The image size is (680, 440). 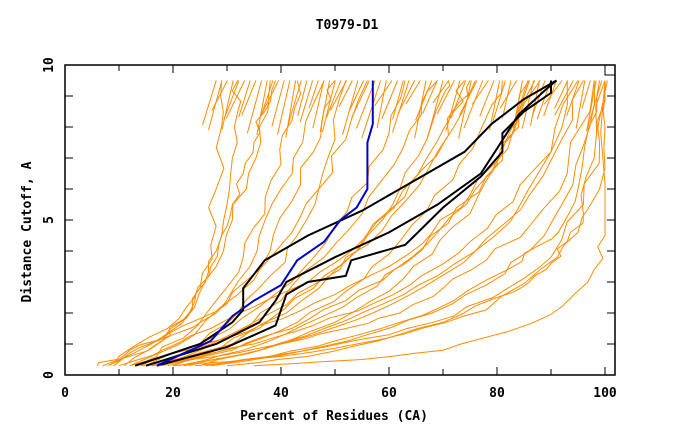 I want to click on y-tick-label: 0, so click(x=49, y=375).